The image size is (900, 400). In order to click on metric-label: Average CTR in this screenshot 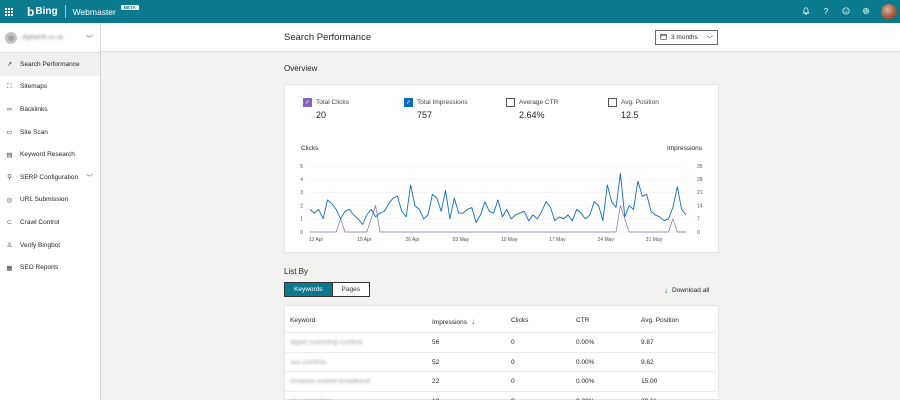, I will do `click(539, 102)`.